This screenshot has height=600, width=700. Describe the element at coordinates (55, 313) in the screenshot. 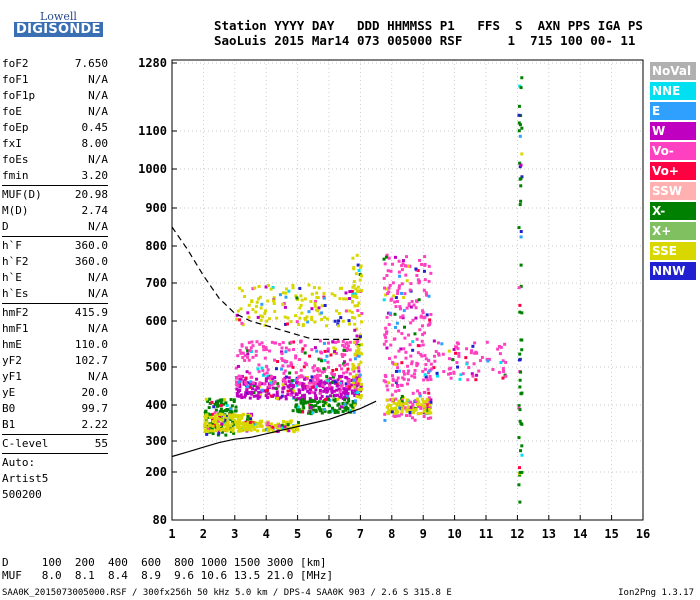

I see `param-row: hmF2 415.9` at that location.